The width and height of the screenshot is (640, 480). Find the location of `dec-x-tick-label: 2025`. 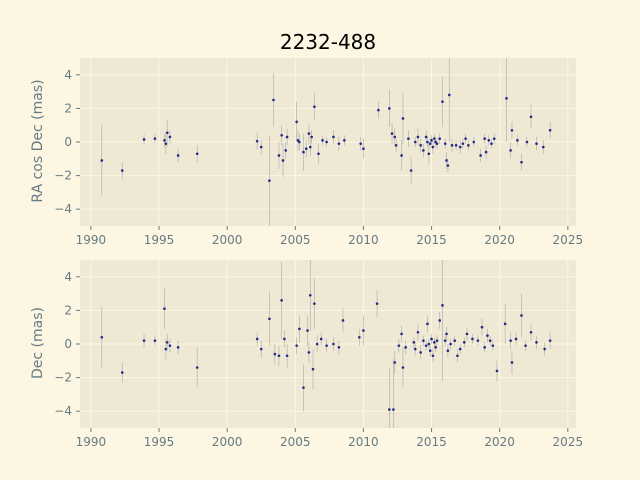

dec-x-tick-label: 2025 is located at coordinates (568, 442).